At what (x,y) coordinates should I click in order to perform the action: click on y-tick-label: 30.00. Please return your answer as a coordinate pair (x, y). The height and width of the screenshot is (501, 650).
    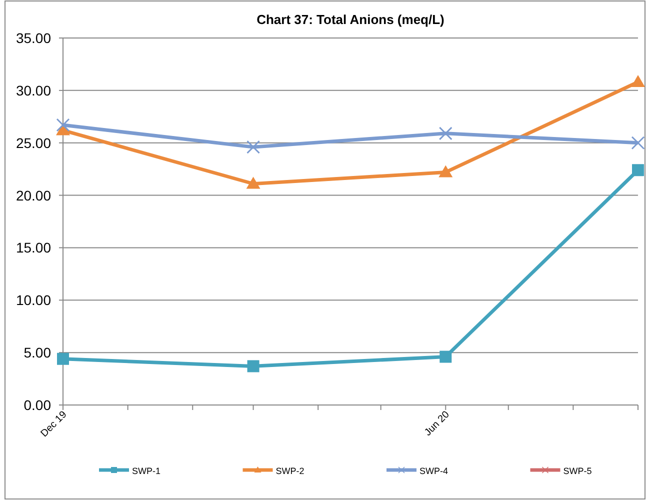
    Looking at the image, I should click on (34, 90).